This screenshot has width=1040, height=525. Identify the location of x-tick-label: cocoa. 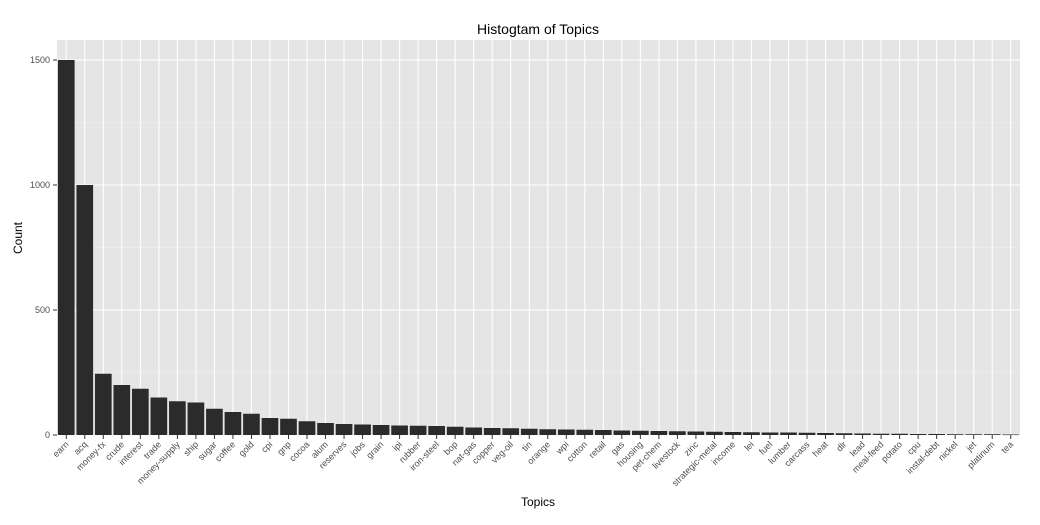
(299, 451).